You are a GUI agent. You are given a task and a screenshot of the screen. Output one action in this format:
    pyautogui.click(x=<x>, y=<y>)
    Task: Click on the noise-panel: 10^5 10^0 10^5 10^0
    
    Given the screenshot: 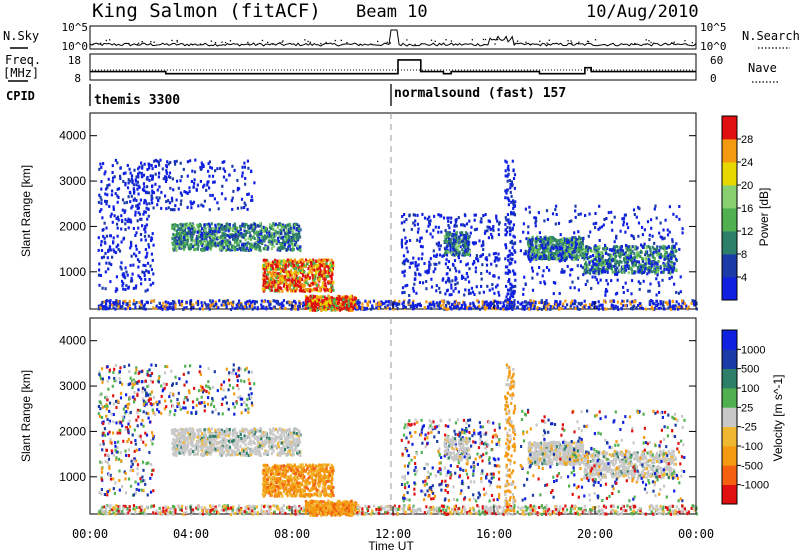 What is the action you would take?
    pyautogui.click(x=394, y=37)
    